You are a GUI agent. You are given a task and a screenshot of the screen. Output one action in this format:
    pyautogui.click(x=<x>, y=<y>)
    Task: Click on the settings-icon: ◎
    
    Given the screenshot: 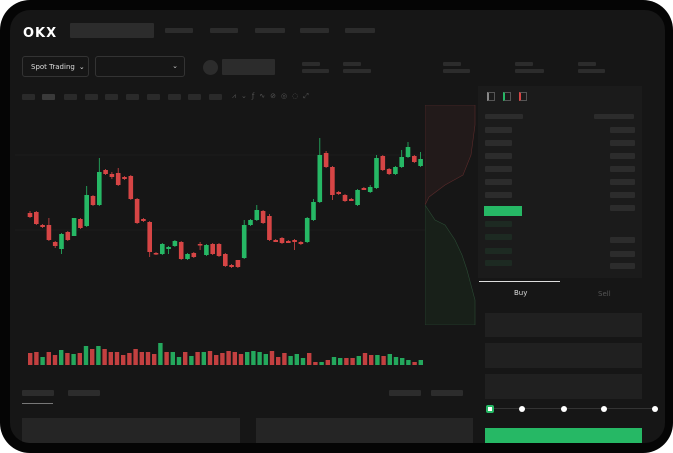 What is the action you would take?
    pyautogui.click(x=287, y=96)
    